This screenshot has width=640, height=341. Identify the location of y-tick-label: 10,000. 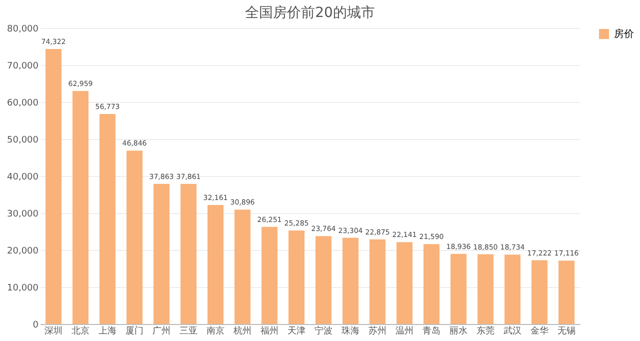
(23, 289).